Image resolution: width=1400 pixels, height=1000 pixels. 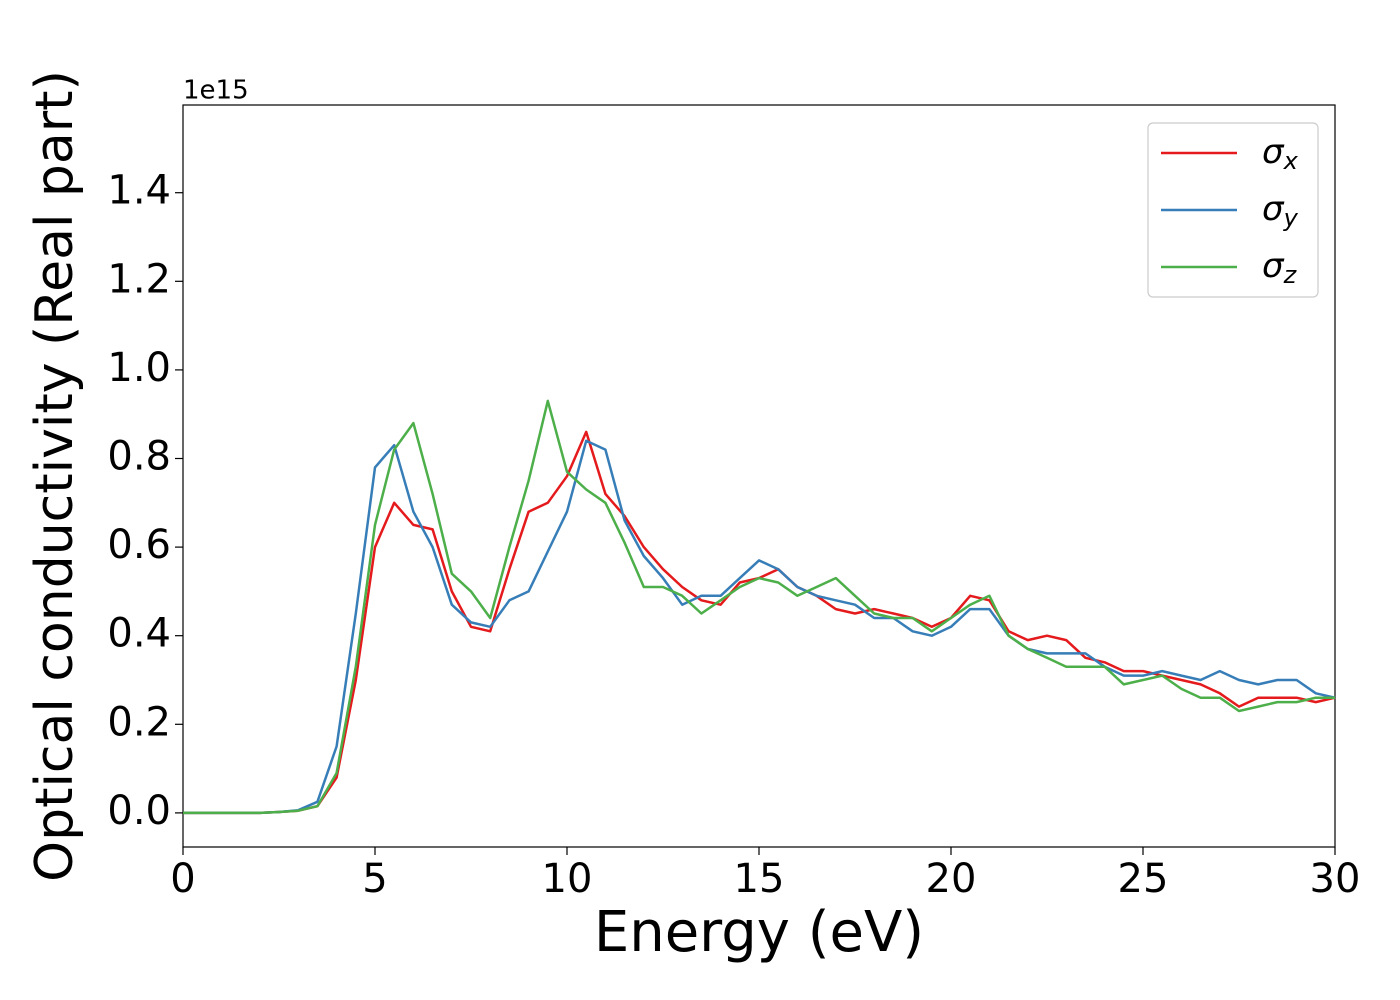 I want to click on y-tick-label: 1.0, so click(x=139, y=368).